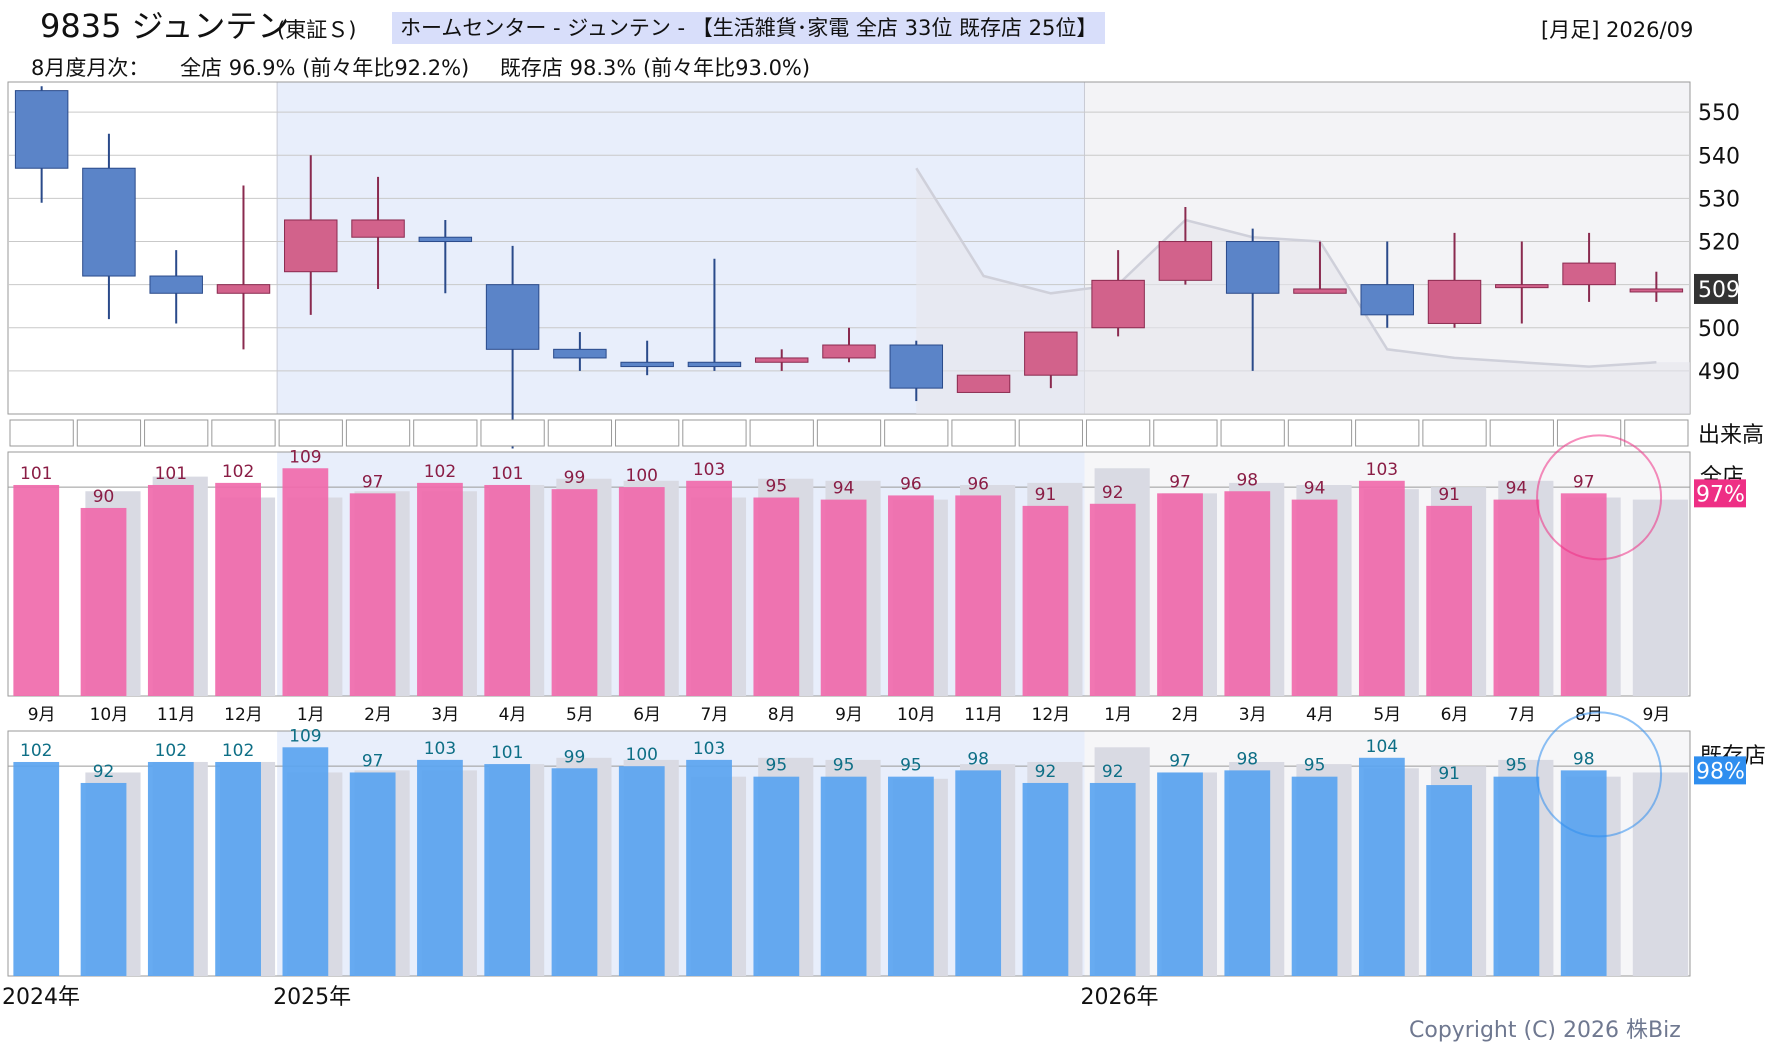 This screenshot has height=1054, width=1780. I want to click on month-label: 2月, so click(1185, 715).